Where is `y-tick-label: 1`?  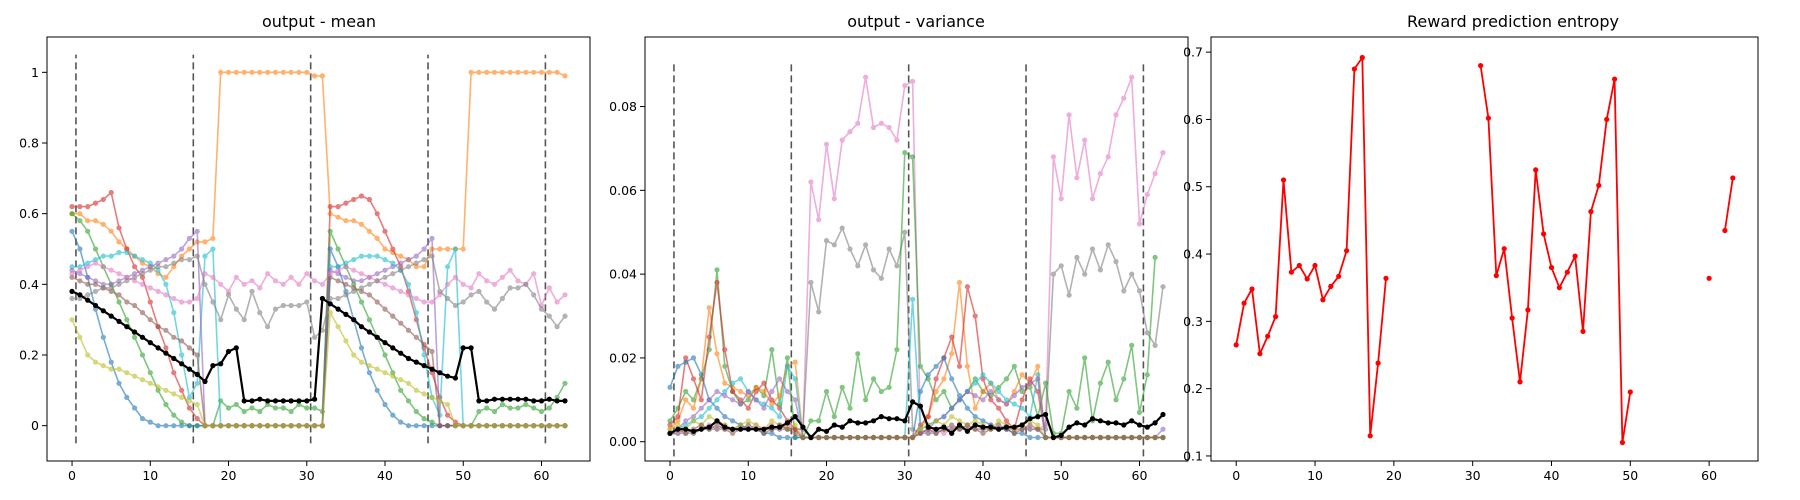
y-tick-label: 1 is located at coordinates (35, 72).